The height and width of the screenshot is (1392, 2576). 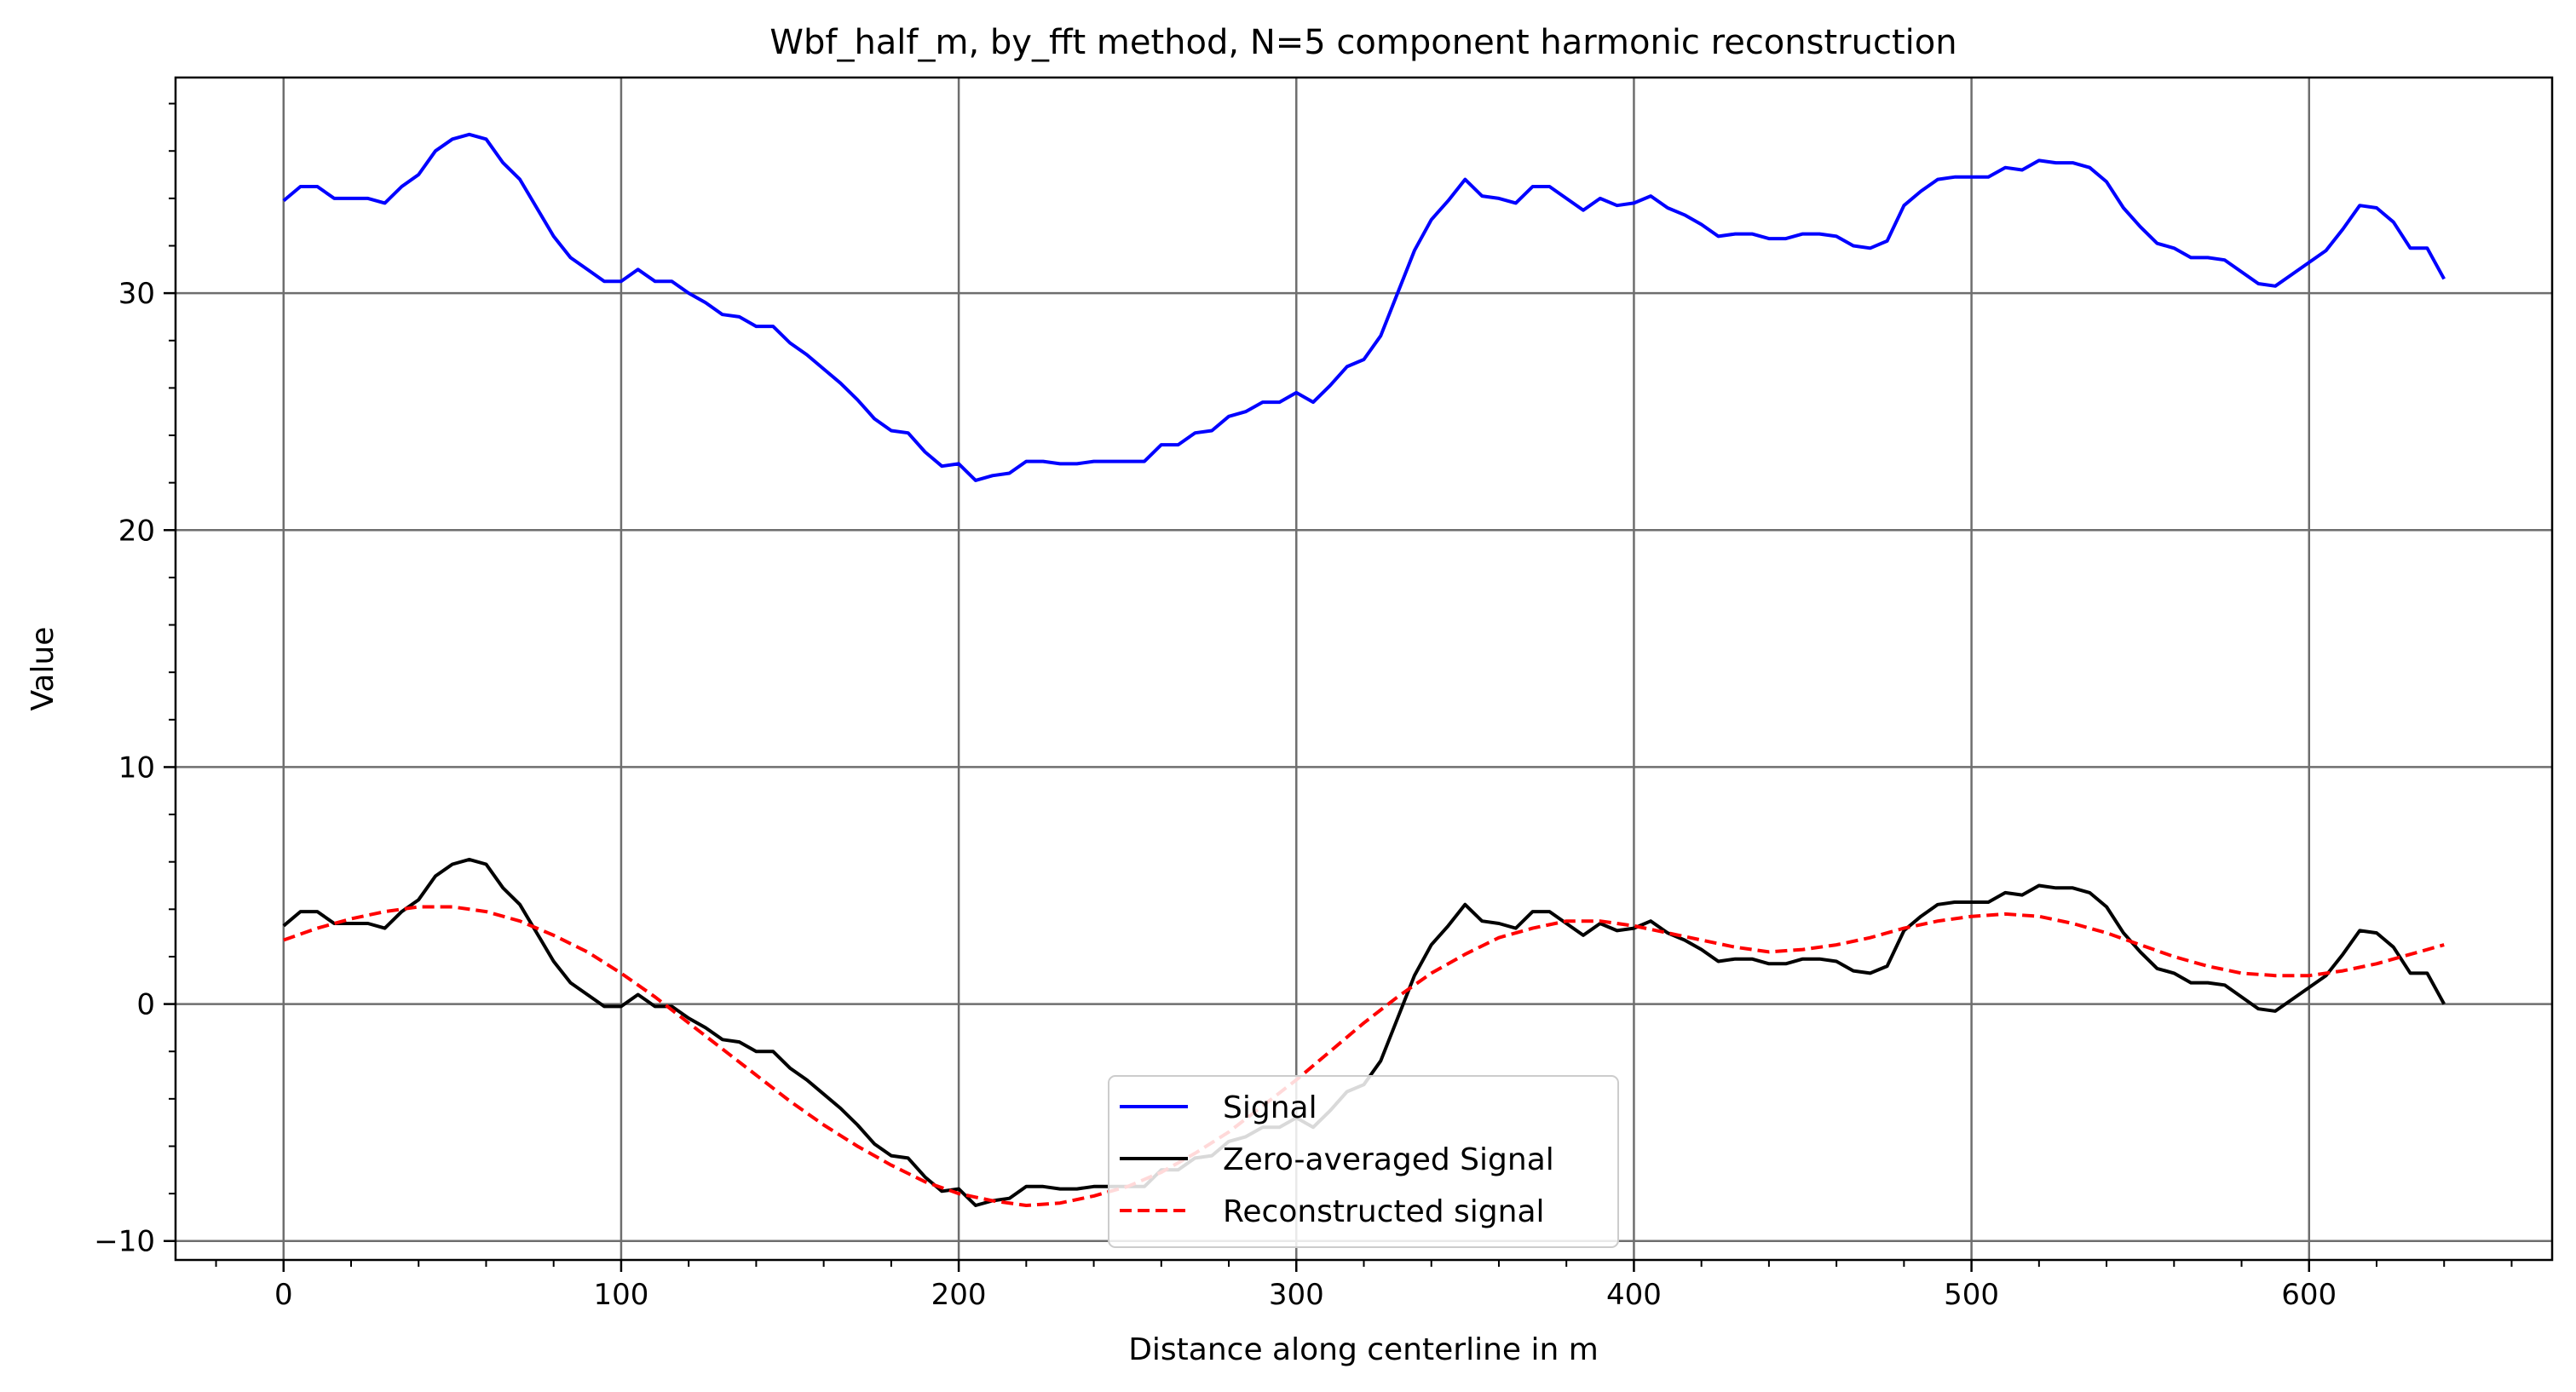 I want to click on y-tick-label: 30, so click(x=136, y=294).